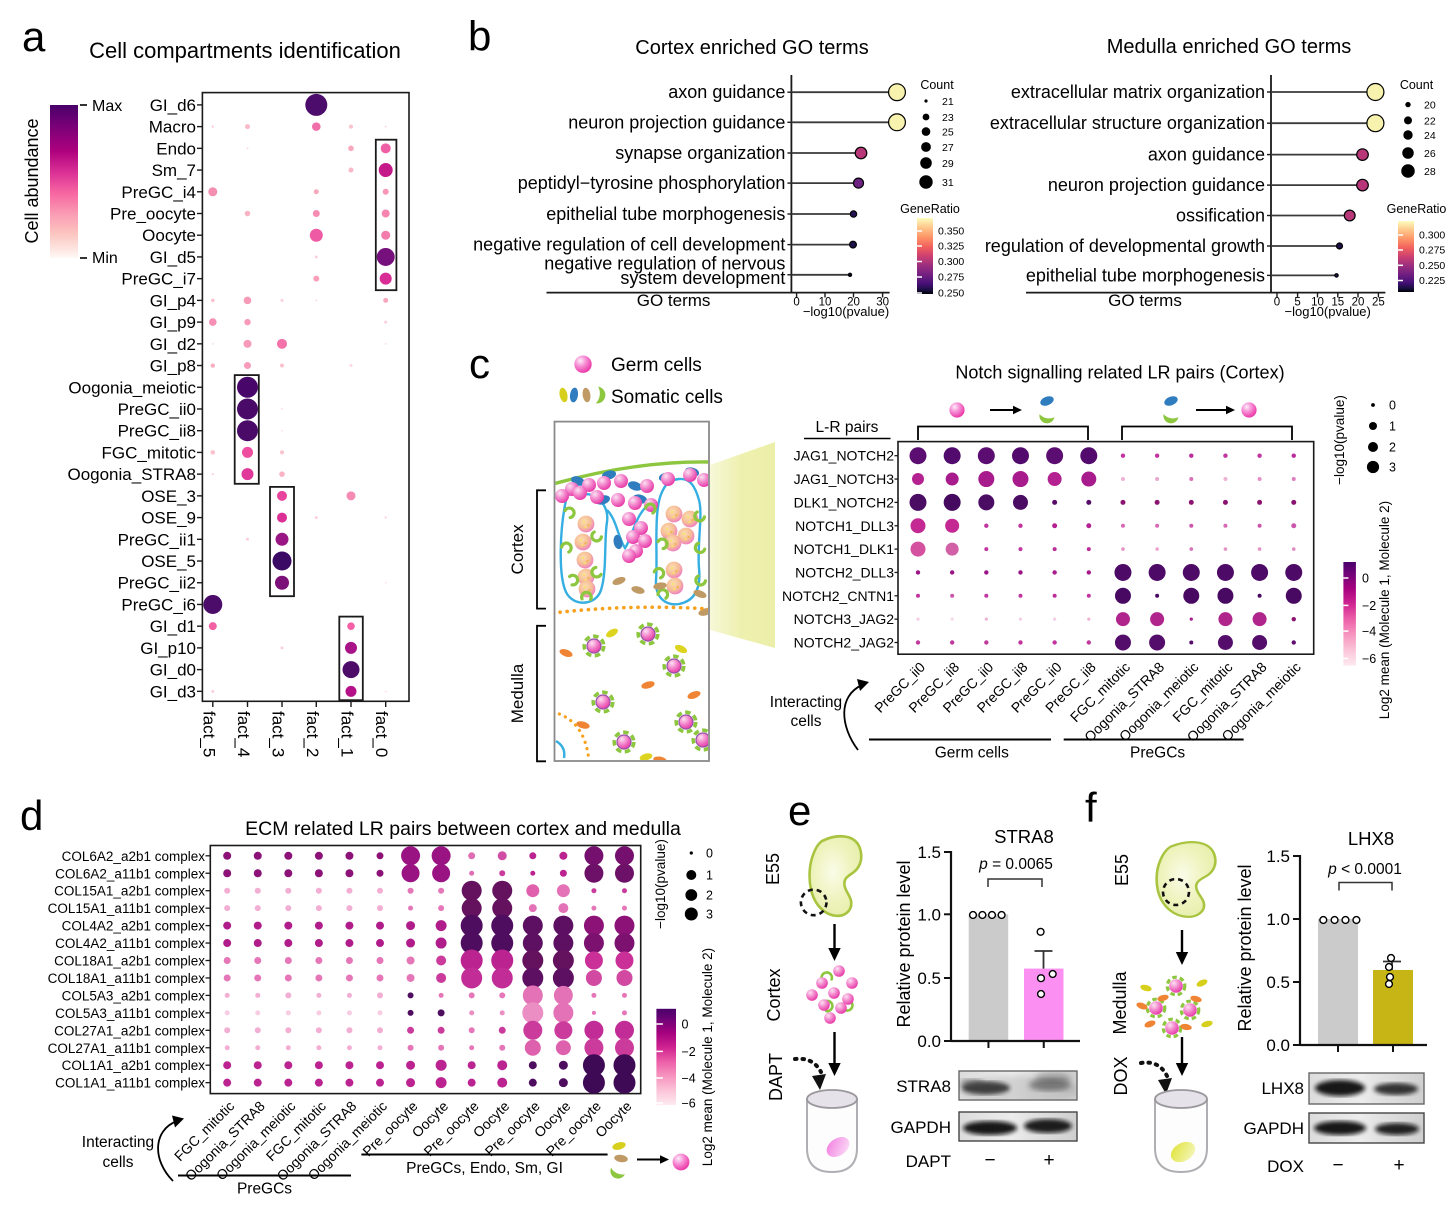 This screenshot has width=1451, height=1205. Describe the element at coordinates (173, 691) in the screenshot. I see `svg-text: GI_d3` at that location.